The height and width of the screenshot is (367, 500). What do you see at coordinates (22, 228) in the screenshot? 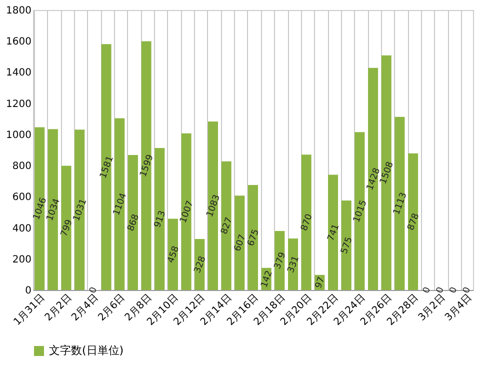
I see `y-tick-label: 400` at bounding box center [22, 228].